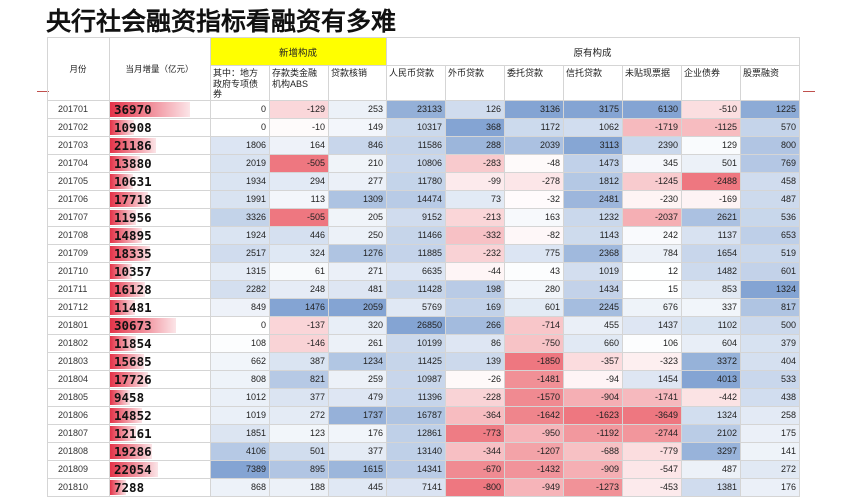 Image resolution: width=850 pixels, height=497 pixels. I want to click on value-cell: 108, so click(240, 343).